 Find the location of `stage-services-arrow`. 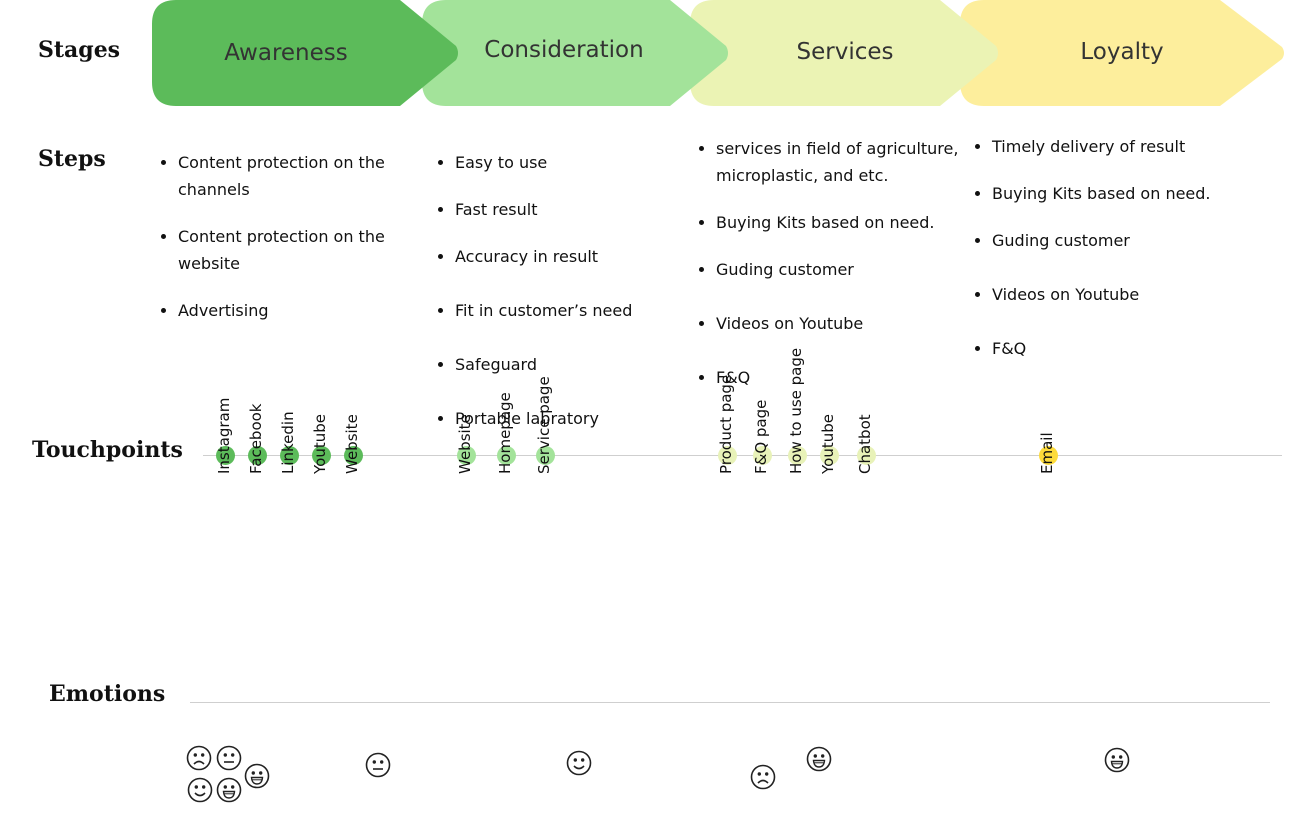

stage-services-arrow is located at coordinates (844, 53).